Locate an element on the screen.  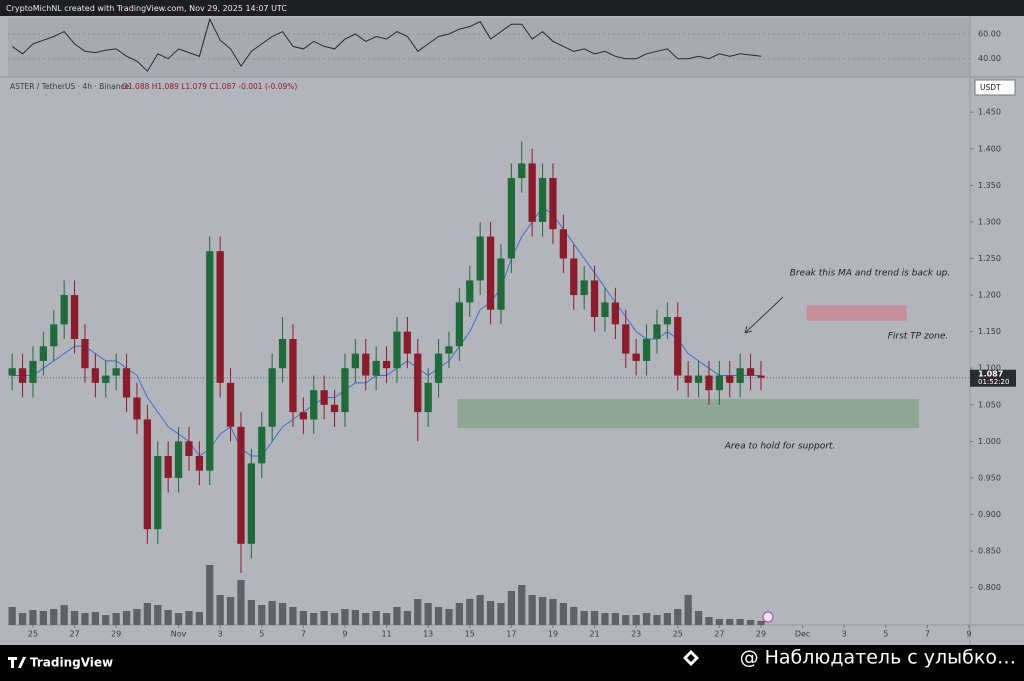
y-tick-label: 1.150 is located at coordinates (989, 331).